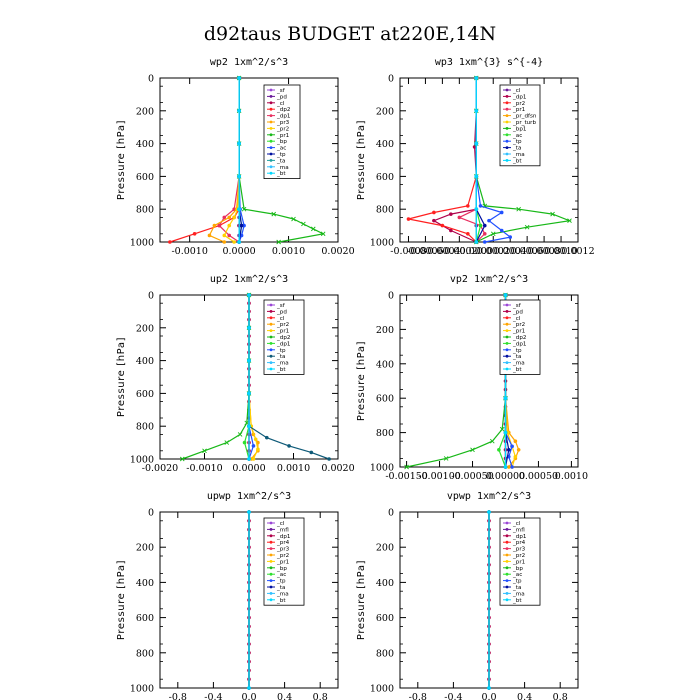 The height and width of the screenshot is (700, 700). What do you see at coordinates (385, 144) in the screenshot?
I see `y-tick-label: 400` at bounding box center [385, 144].